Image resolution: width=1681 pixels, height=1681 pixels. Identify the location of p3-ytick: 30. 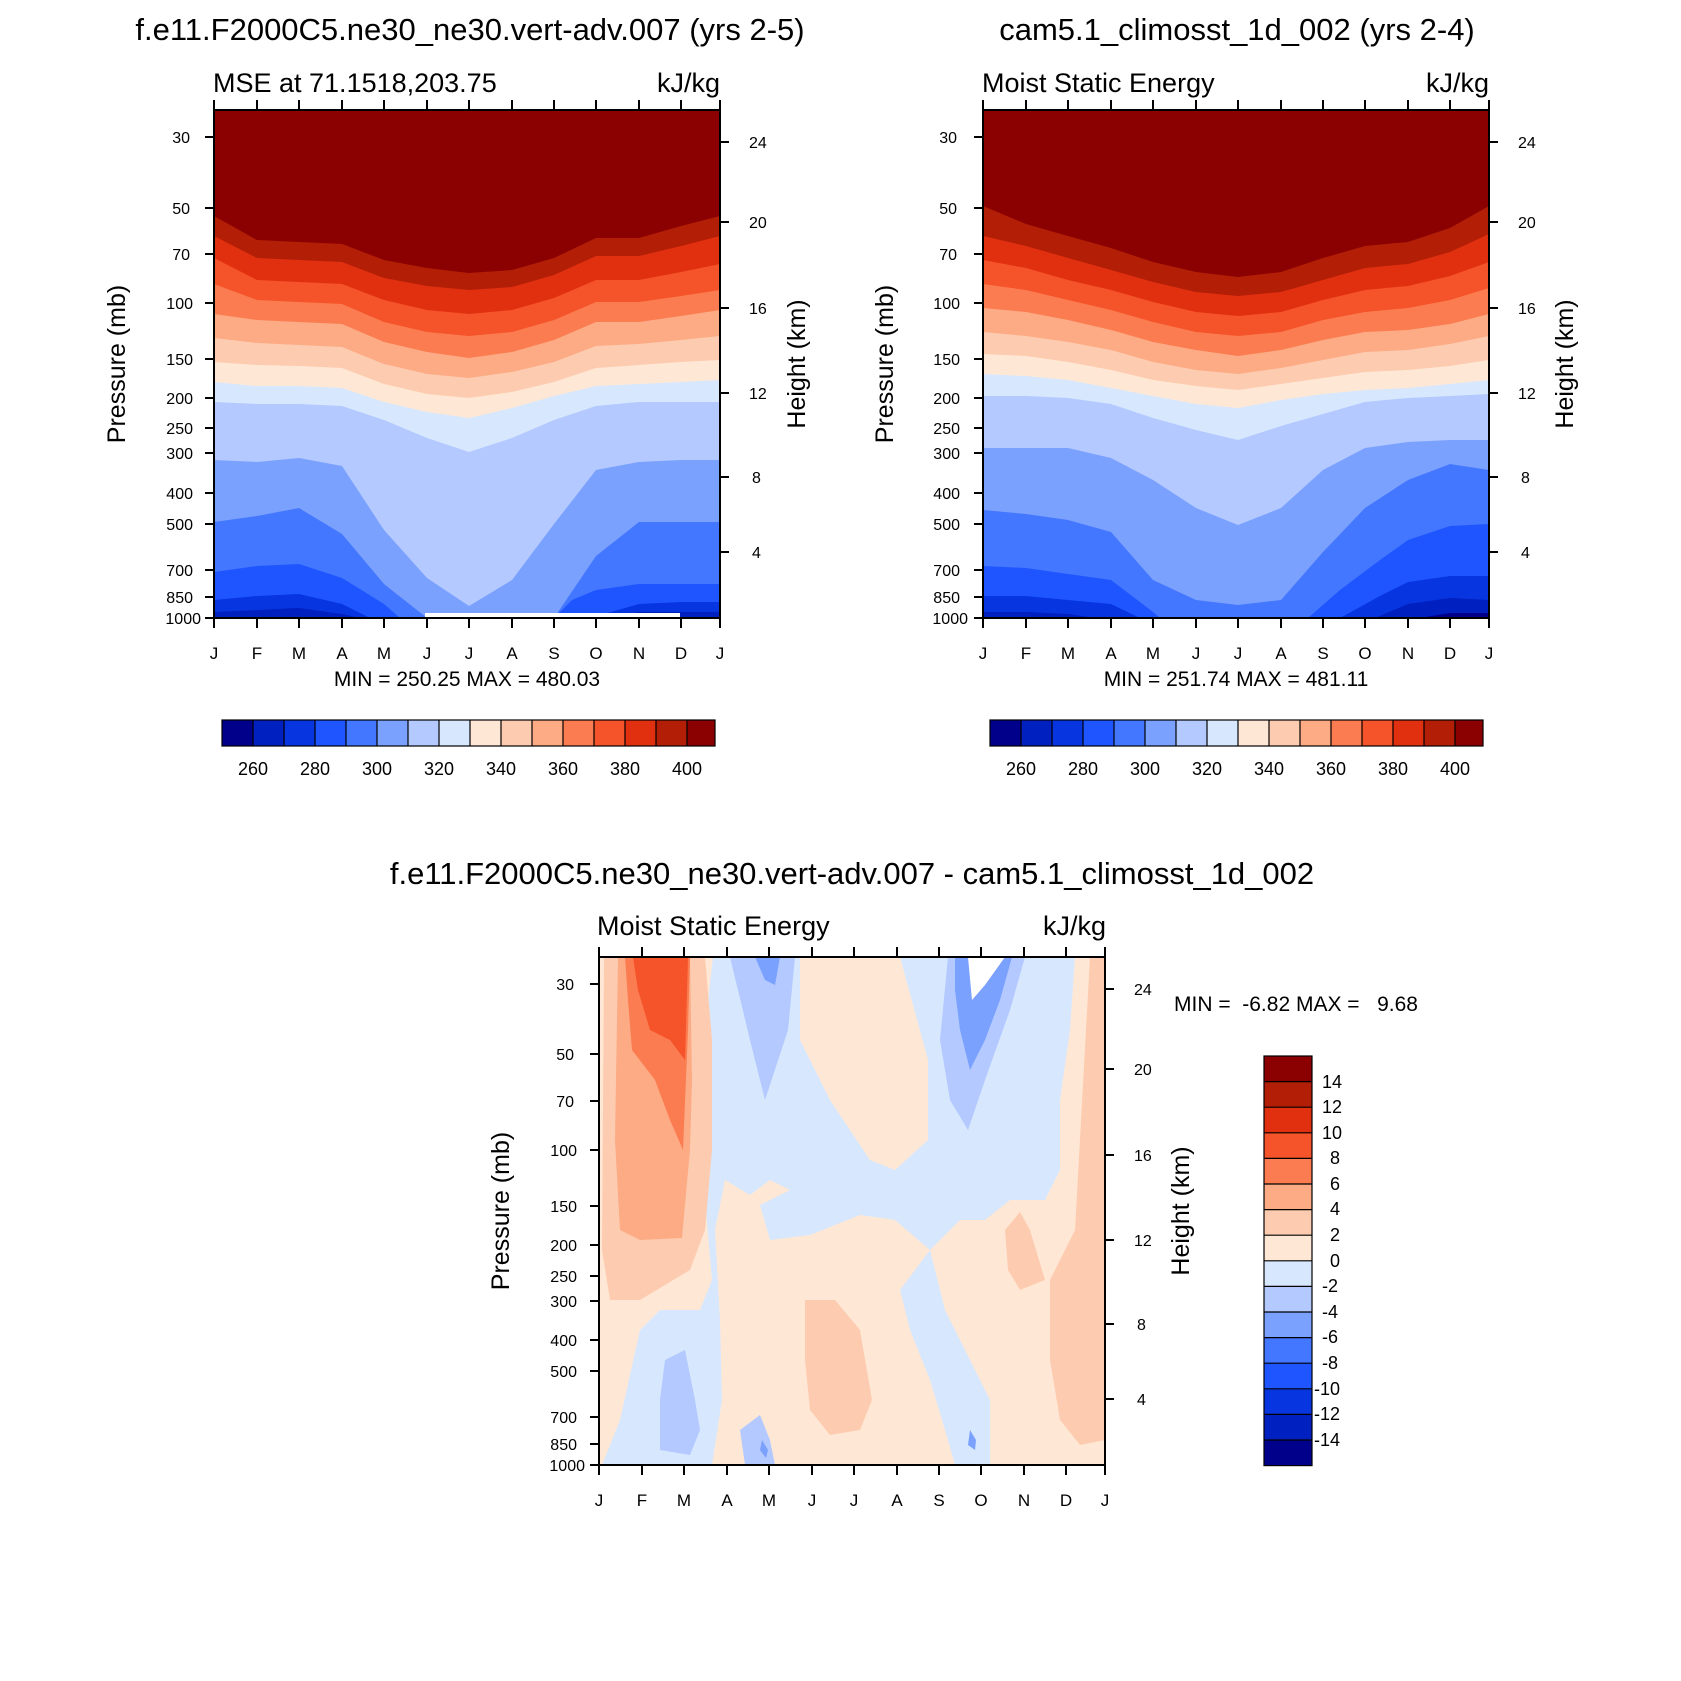
(565, 985).